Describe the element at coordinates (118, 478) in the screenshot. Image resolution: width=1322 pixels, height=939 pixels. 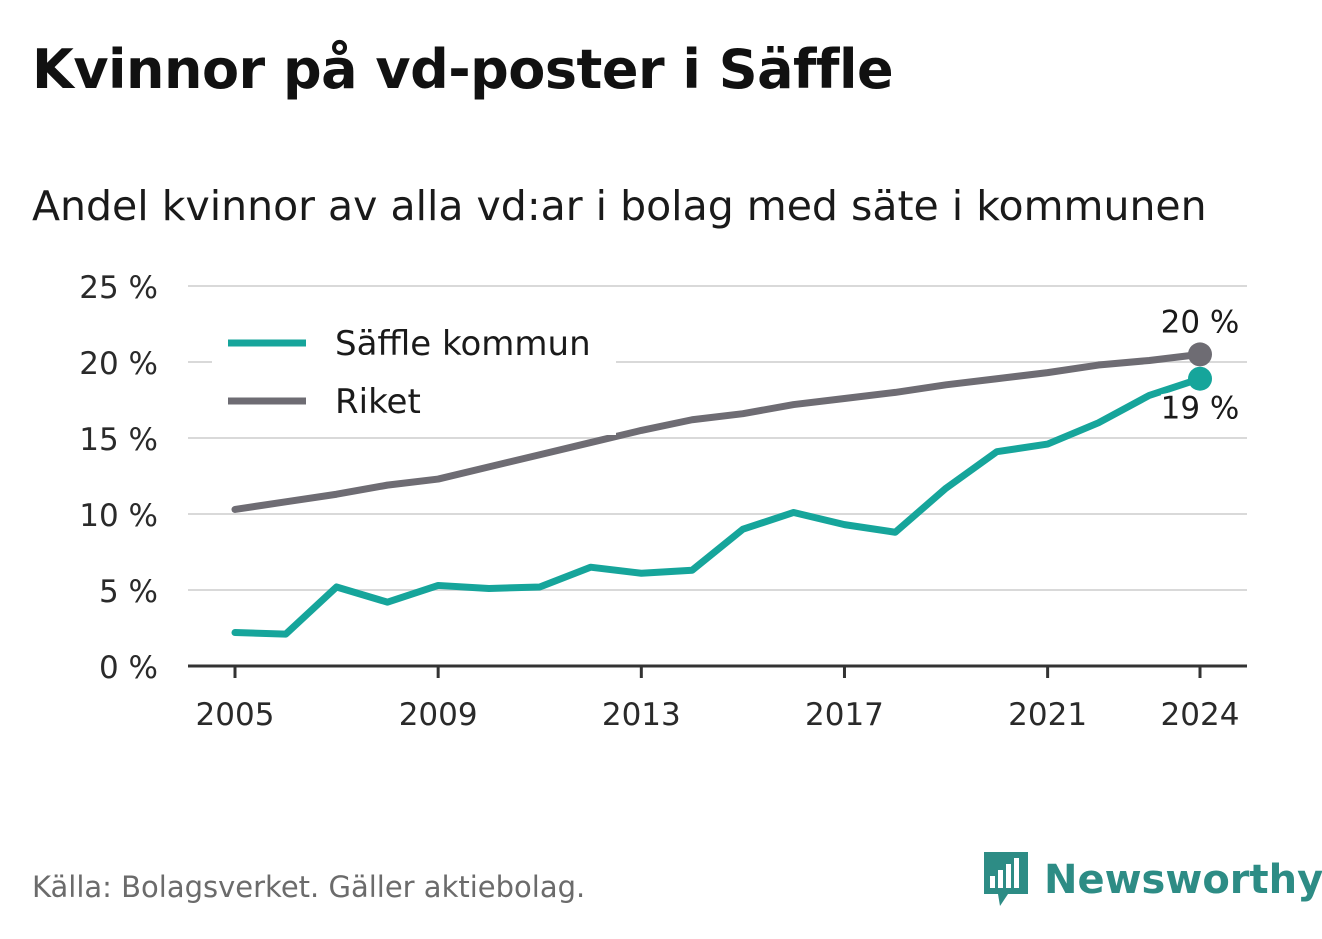
I see `y-axis-ticks: 0 % 5 % 10 % 15 % 20 % 25 %` at that location.